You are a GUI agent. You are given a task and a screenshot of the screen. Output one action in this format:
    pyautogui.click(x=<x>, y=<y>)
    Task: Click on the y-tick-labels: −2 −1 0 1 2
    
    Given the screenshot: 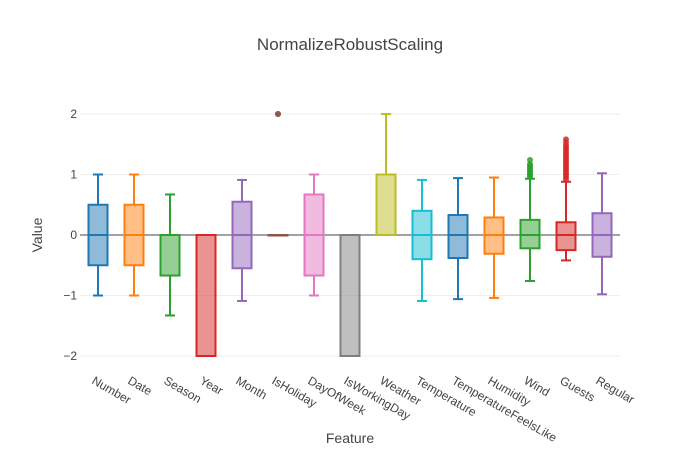 What is the action you would take?
    pyautogui.click(x=70, y=235)
    